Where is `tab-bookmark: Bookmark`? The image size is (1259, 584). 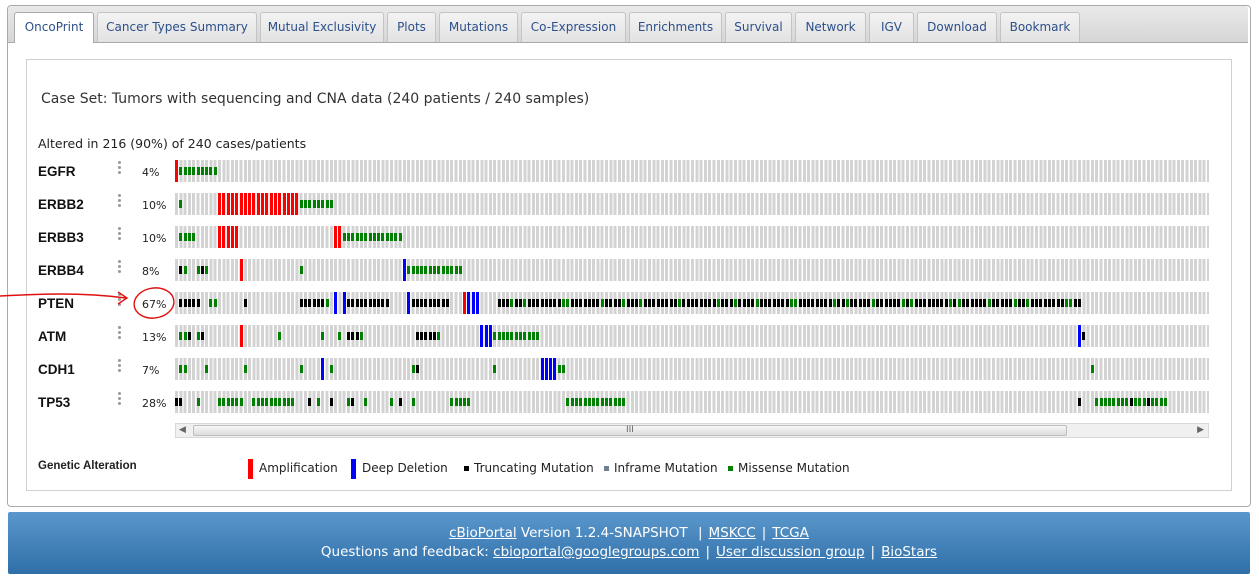 tab-bookmark: Bookmark is located at coordinates (1040, 27).